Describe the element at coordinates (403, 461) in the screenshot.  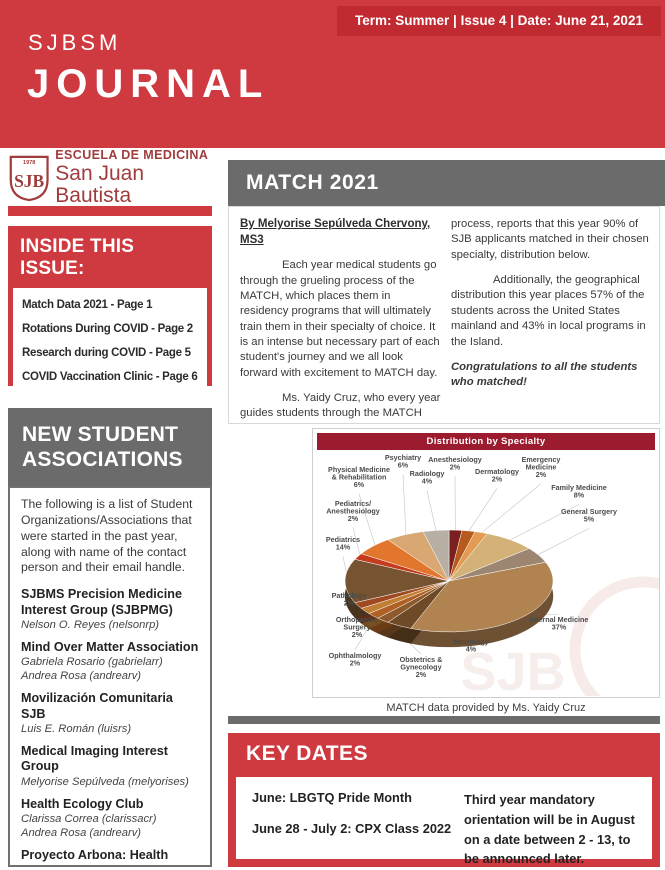
I see `pie-slice-label: Psychiatry 6%` at that location.